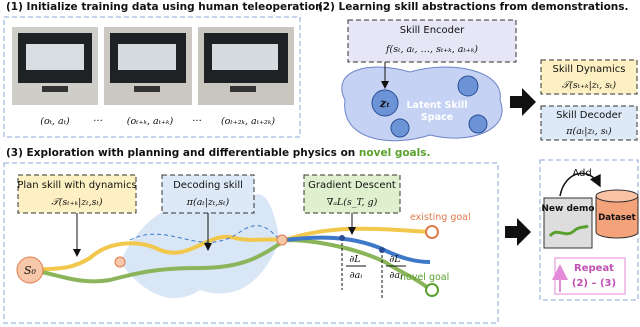 This screenshot has height=327, width=640. Describe the element at coordinates (352, 194) in the screenshot. I see `gradient-box` at that location.